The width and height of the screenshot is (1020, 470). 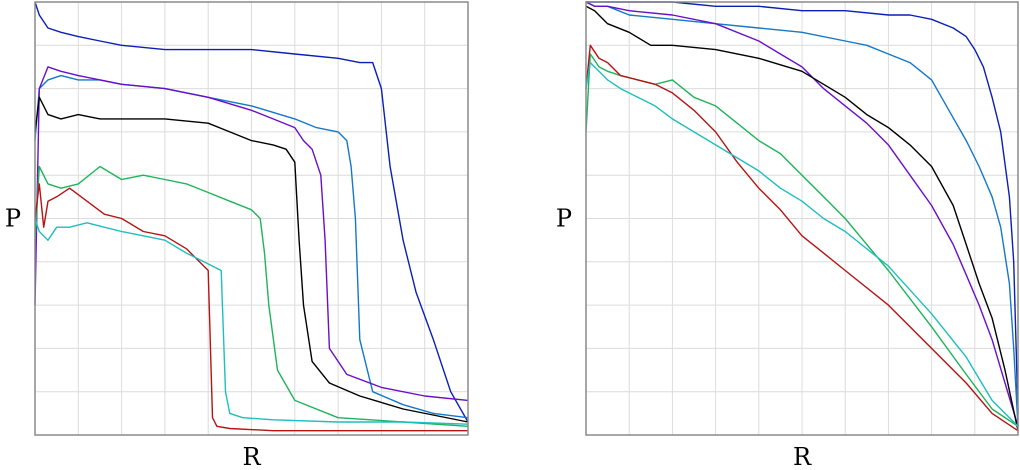 What do you see at coordinates (802, 456) in the screenshot?
I see `x-axis-label-right: R` at bounding box center [802, 456].